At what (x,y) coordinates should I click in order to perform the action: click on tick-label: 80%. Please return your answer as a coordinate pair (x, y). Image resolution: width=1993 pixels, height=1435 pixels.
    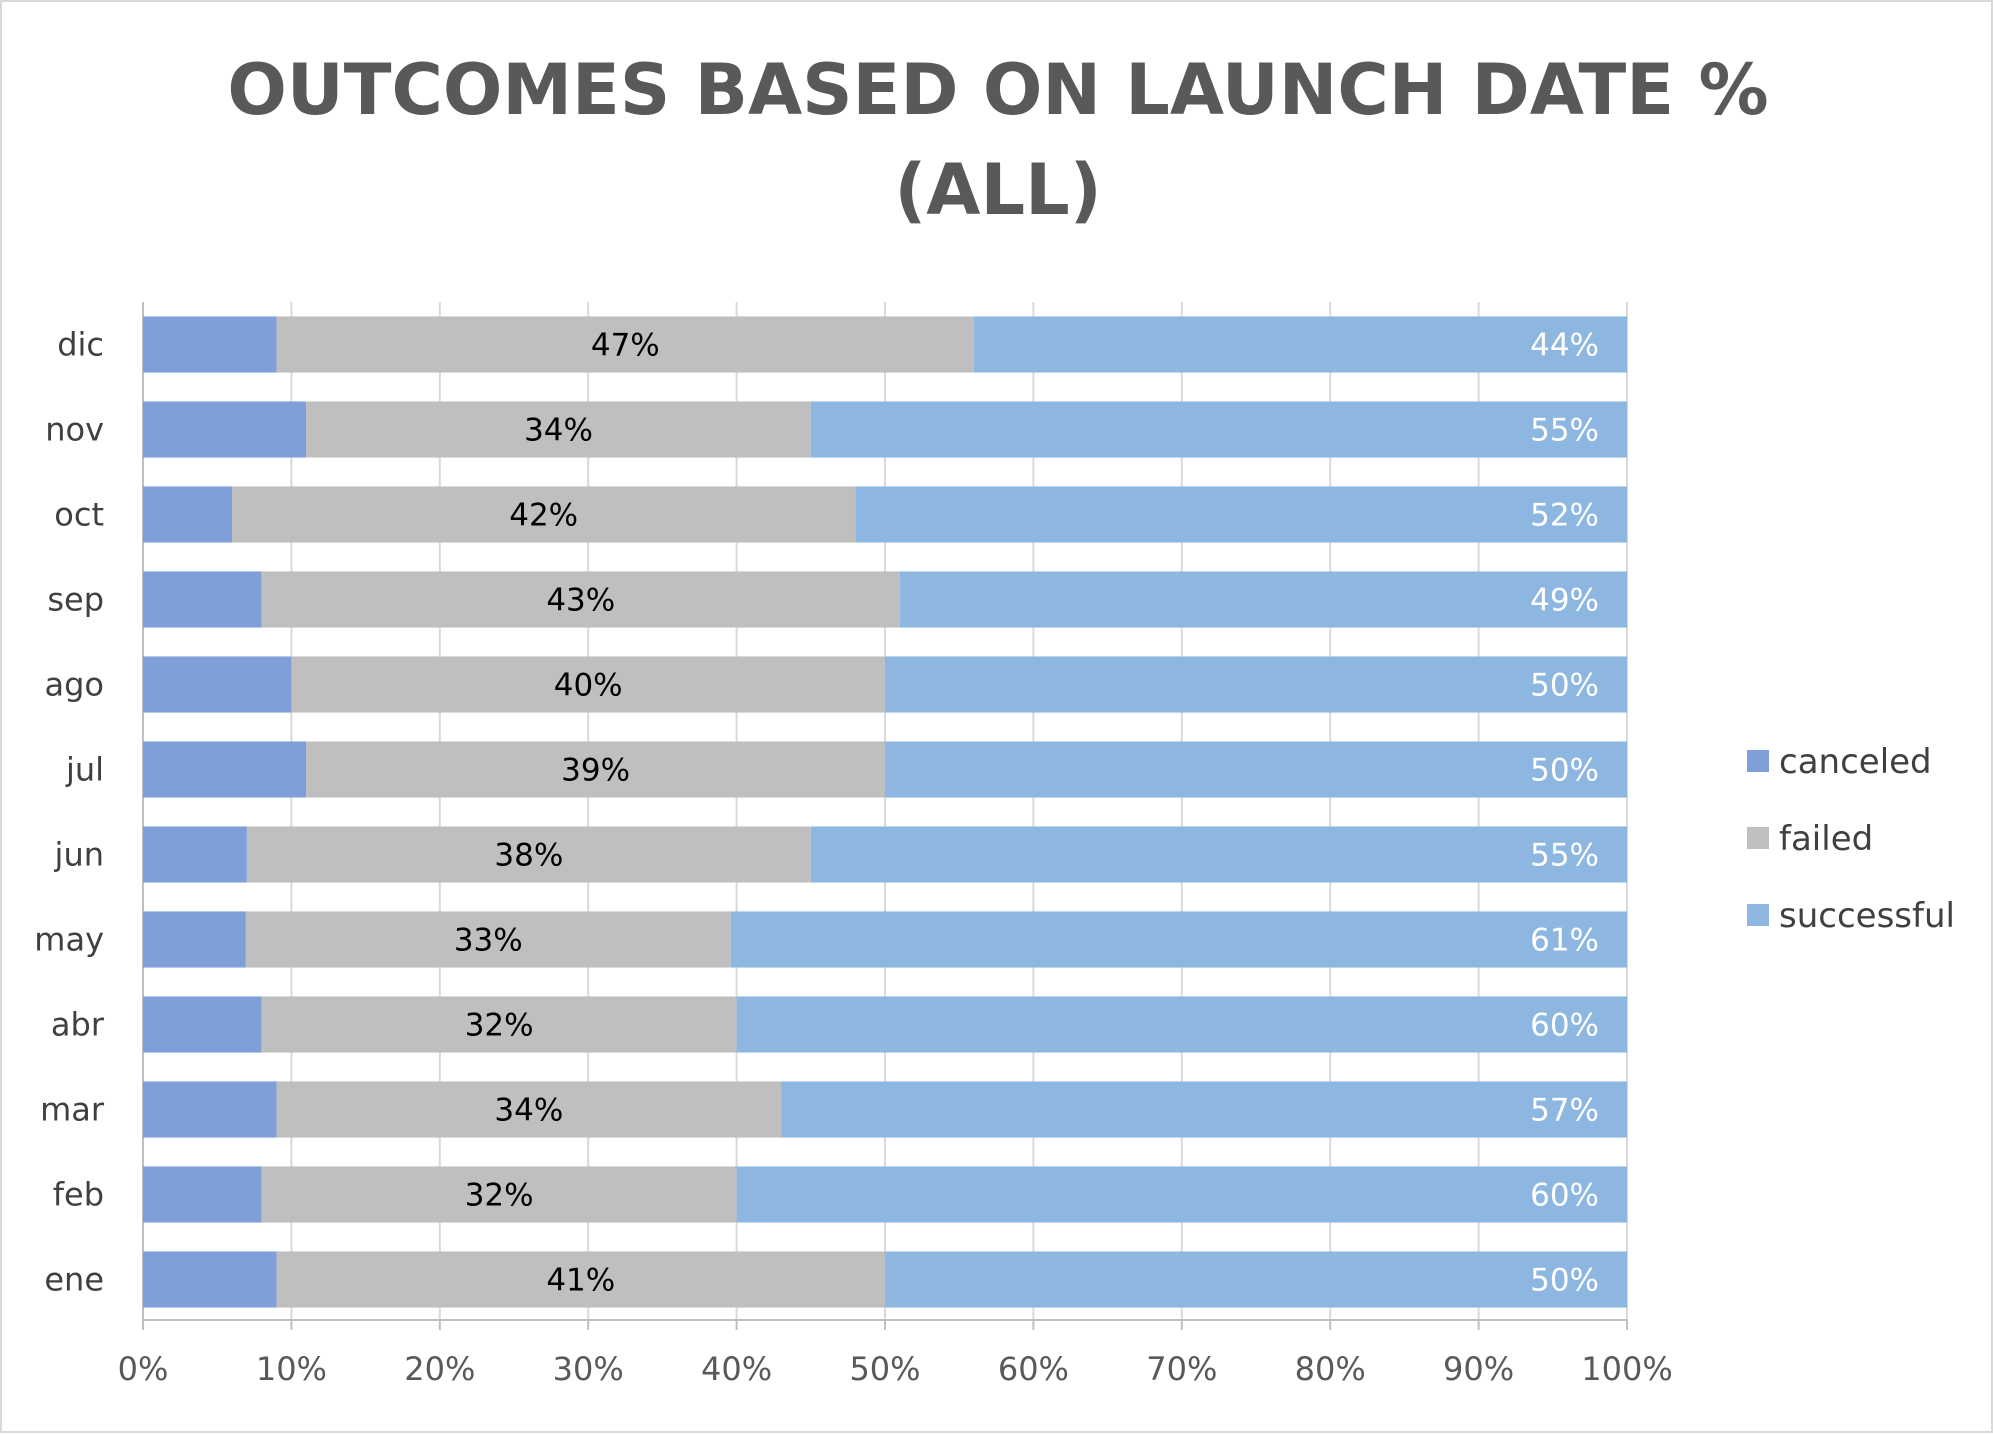
    Looking at the image, I should click on (1330, 1369).